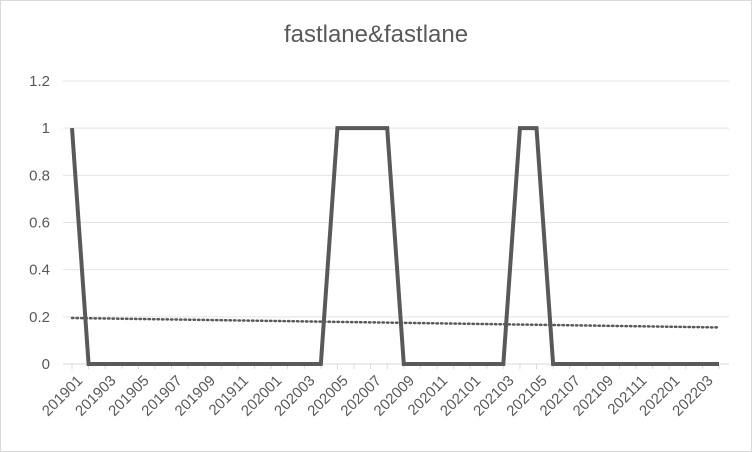  I want to click on y-tick-label: 1.2, so click(39, 81).